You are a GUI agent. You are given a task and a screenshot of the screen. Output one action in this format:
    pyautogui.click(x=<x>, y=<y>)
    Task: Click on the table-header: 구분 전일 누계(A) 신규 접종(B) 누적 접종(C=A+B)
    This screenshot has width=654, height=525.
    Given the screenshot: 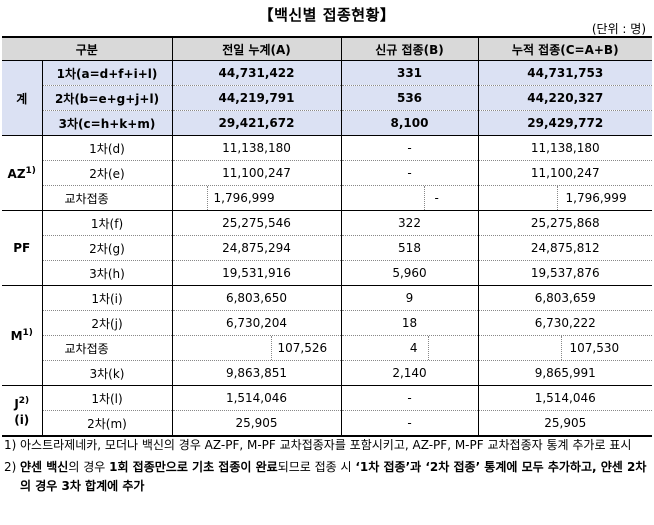 What is the action you would take?
    pyautogui.click(x=327, y=48)
    